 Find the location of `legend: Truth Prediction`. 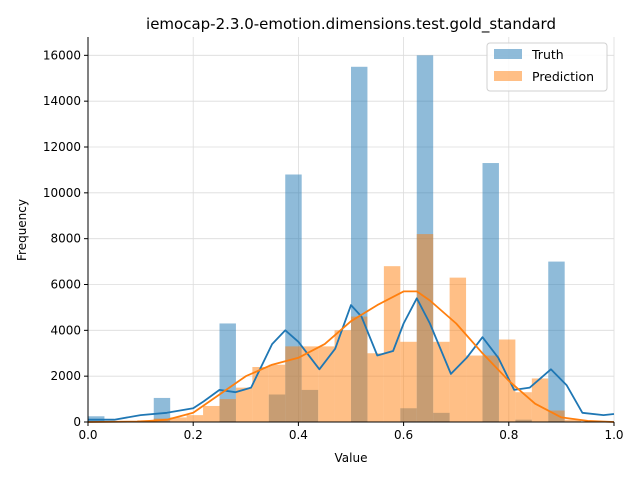

legend: Truth Prediction is located at coordinates (547, 67).